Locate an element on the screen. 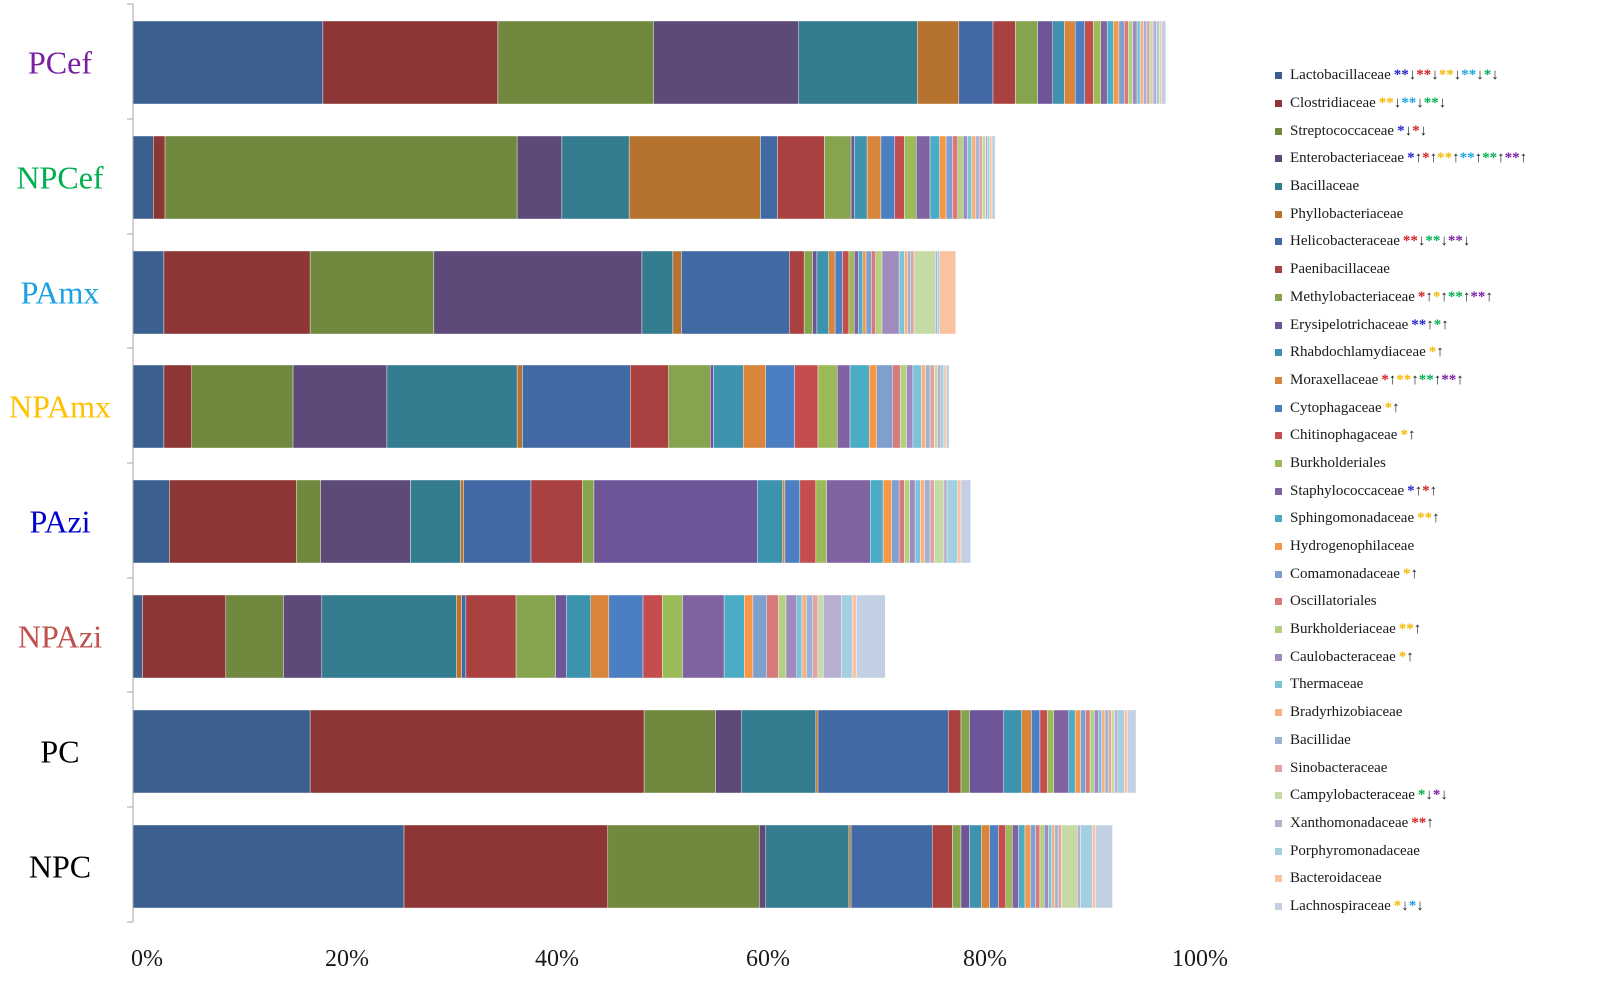 The height and width of the screenshot is (992, 1600). legend-item: Paenibacillaceae is located at coordinates (1435, 270).